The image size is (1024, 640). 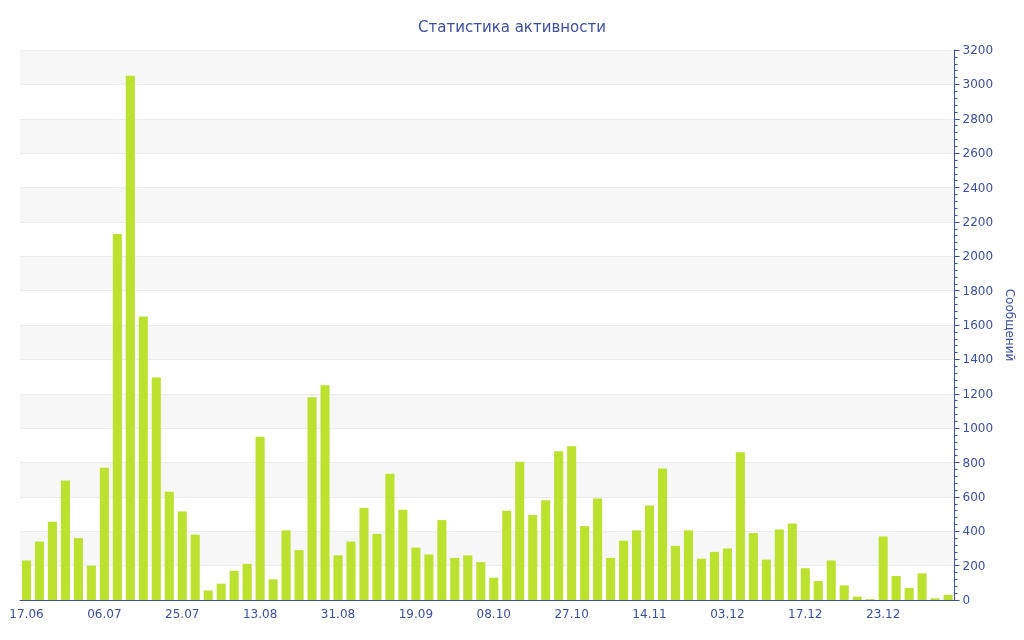 I want to click on y-tick-label: 2000, so click(x=978, y=256).